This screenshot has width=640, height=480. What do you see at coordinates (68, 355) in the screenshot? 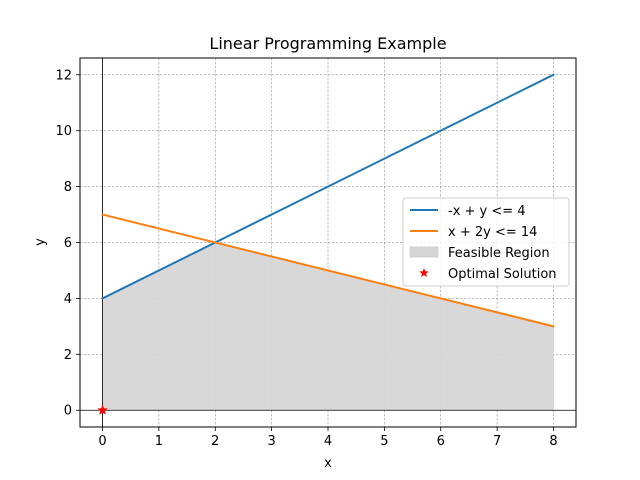
I see `y-tick-label: 2` at bounding box center [68, 355].